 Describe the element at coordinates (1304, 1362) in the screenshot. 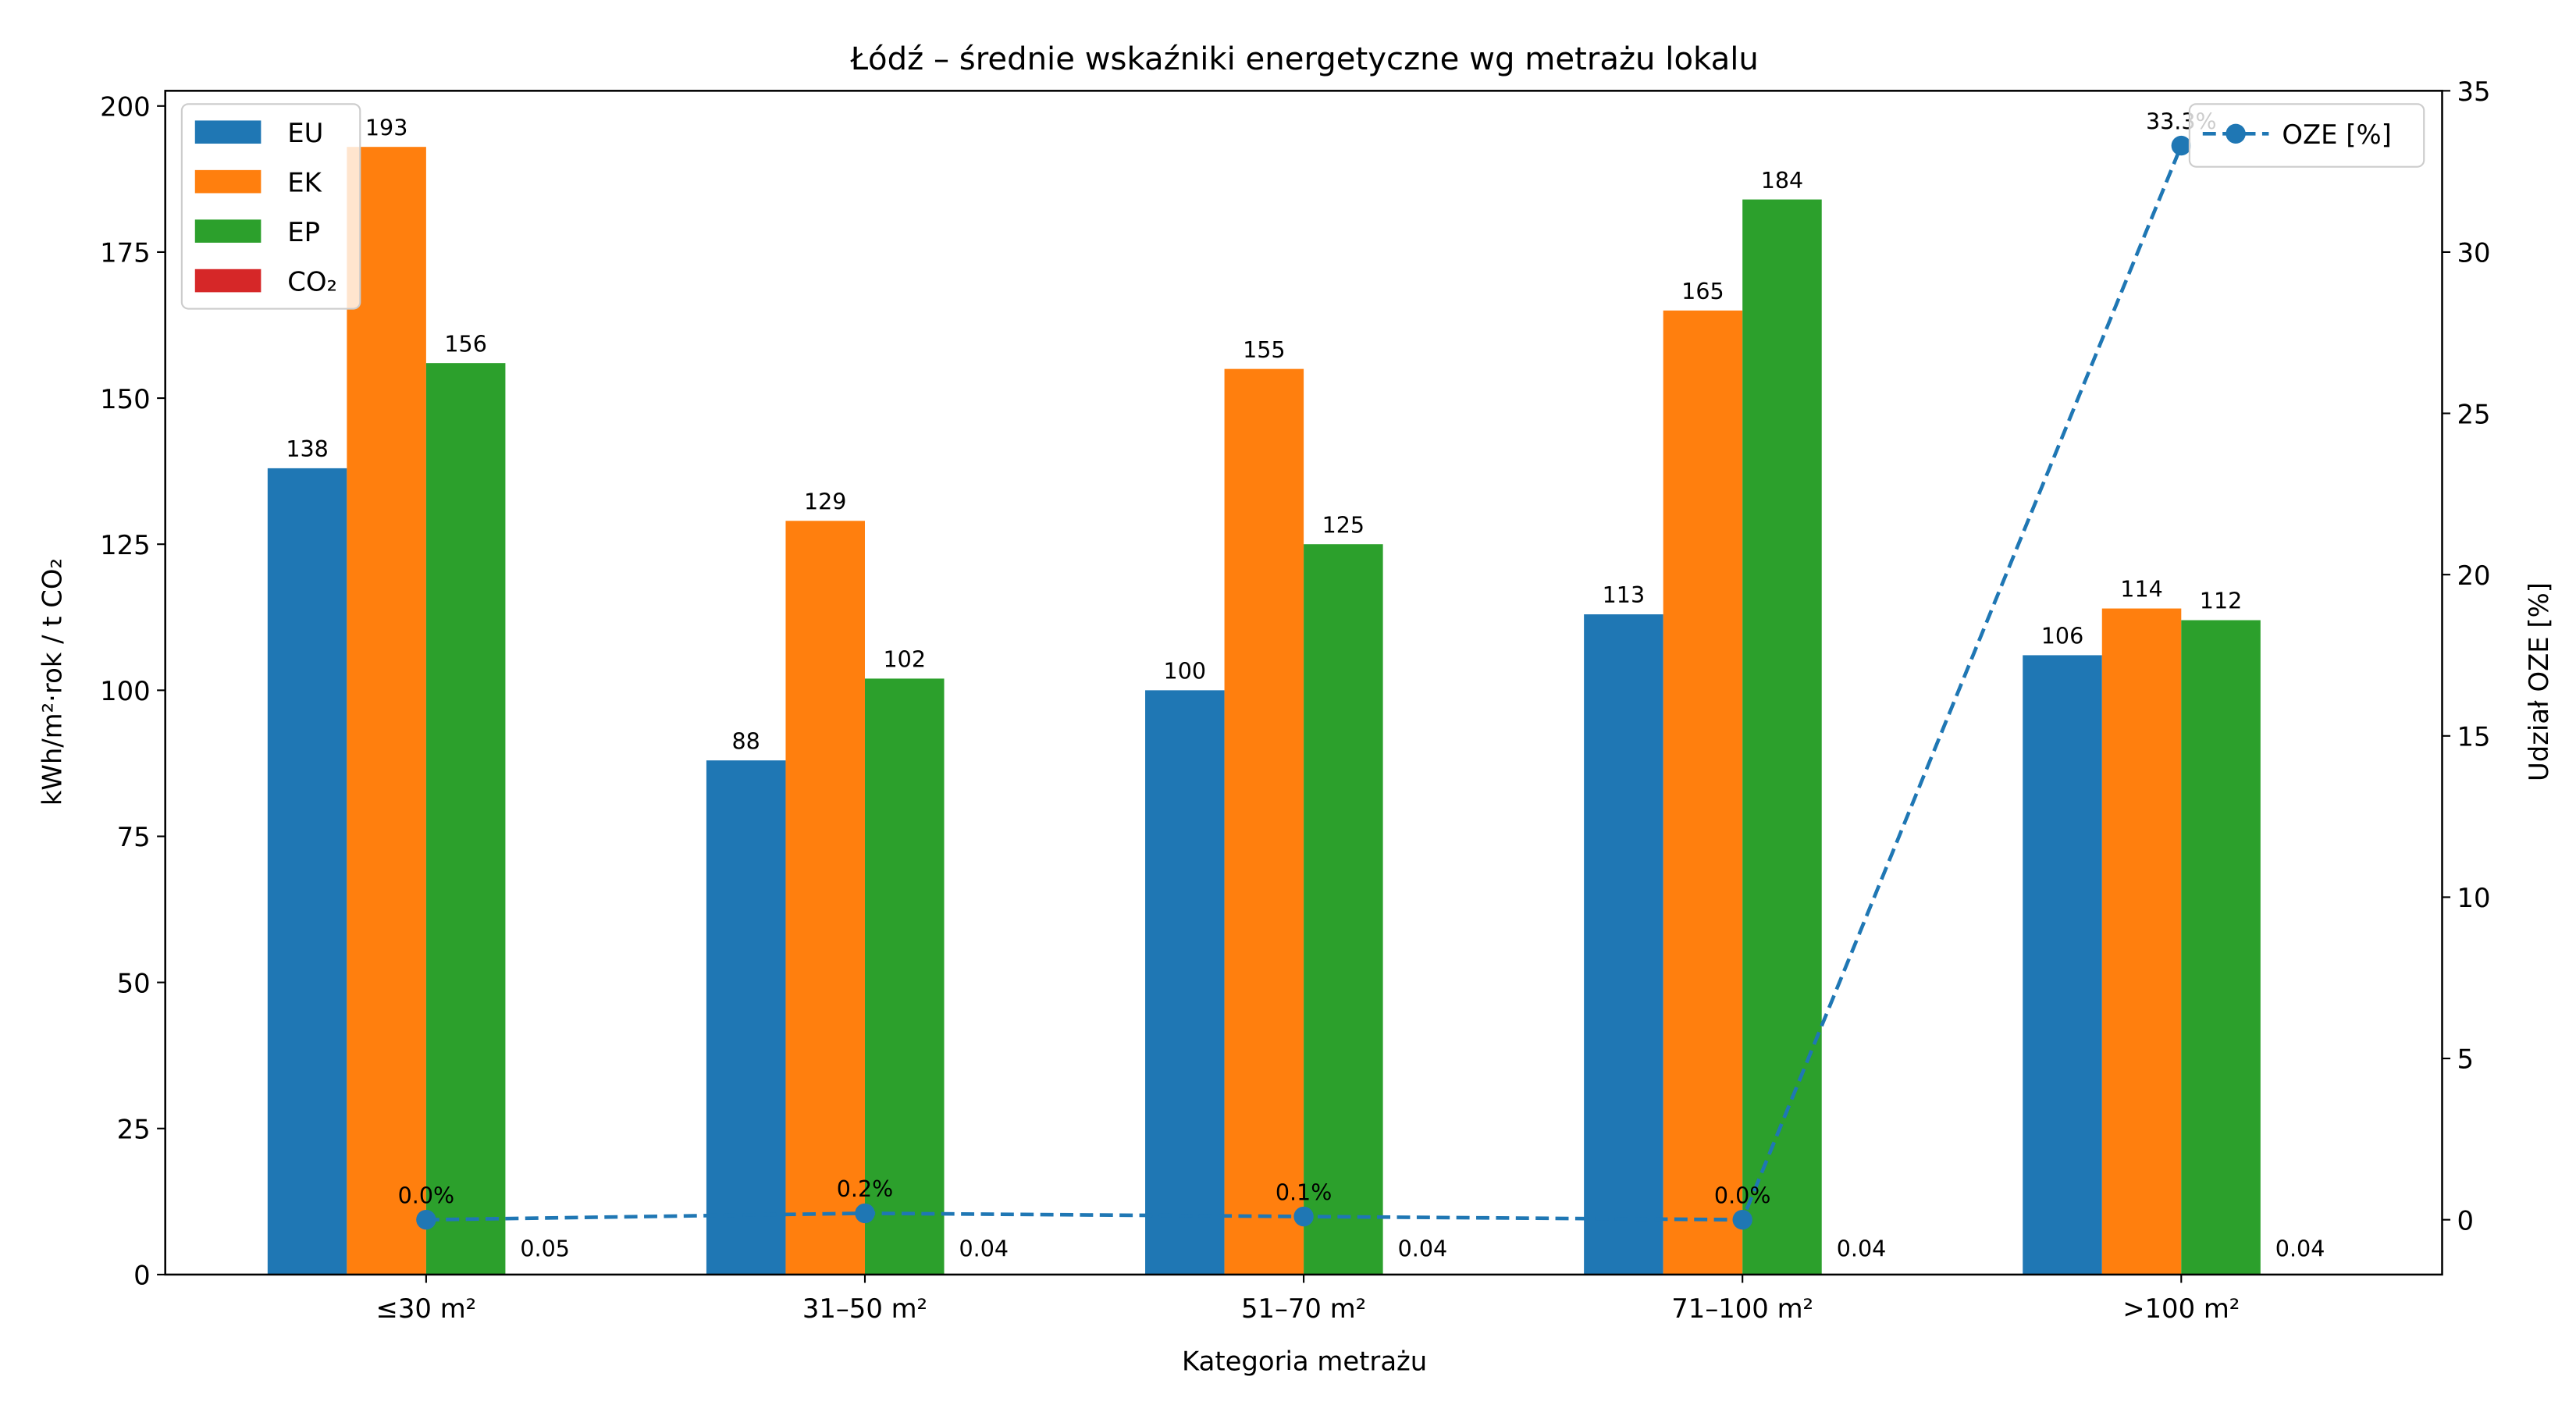

I see `x-axis-label: Kategoria metrażu` at that location.